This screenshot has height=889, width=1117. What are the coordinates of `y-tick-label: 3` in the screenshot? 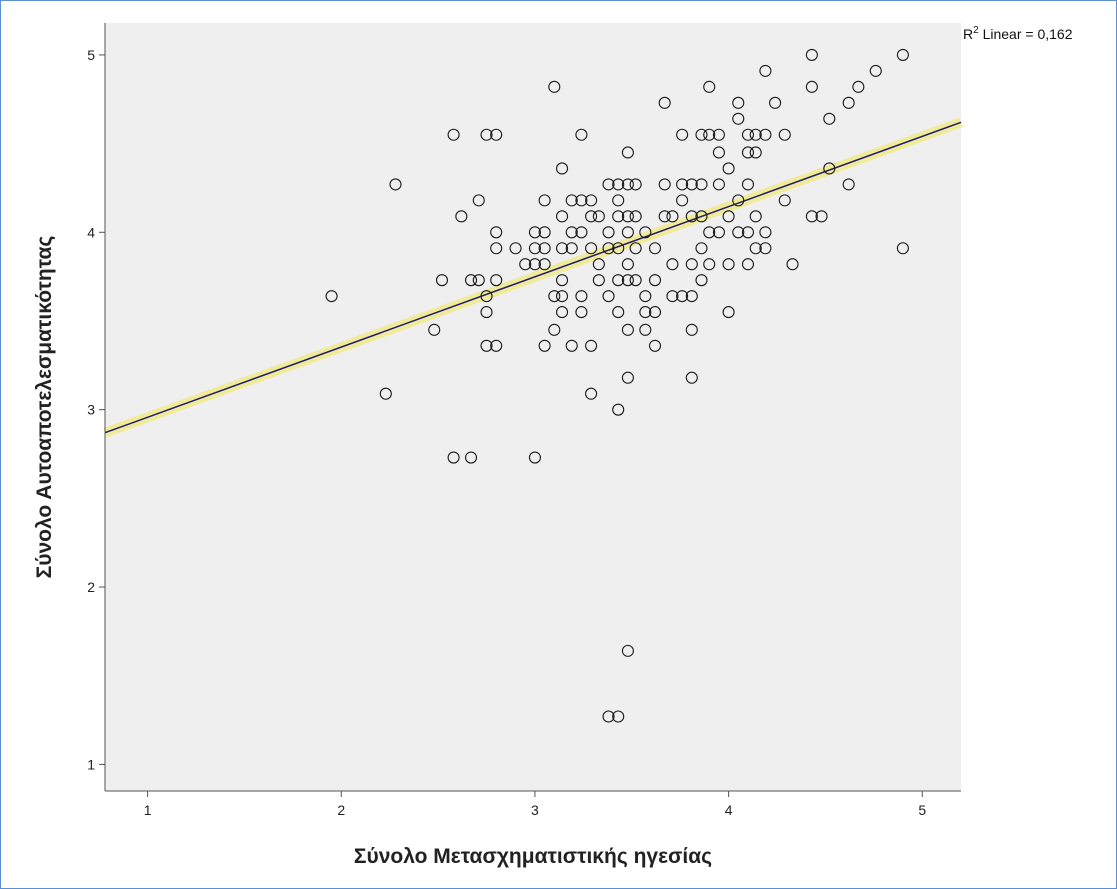 It's located at (91, 410).